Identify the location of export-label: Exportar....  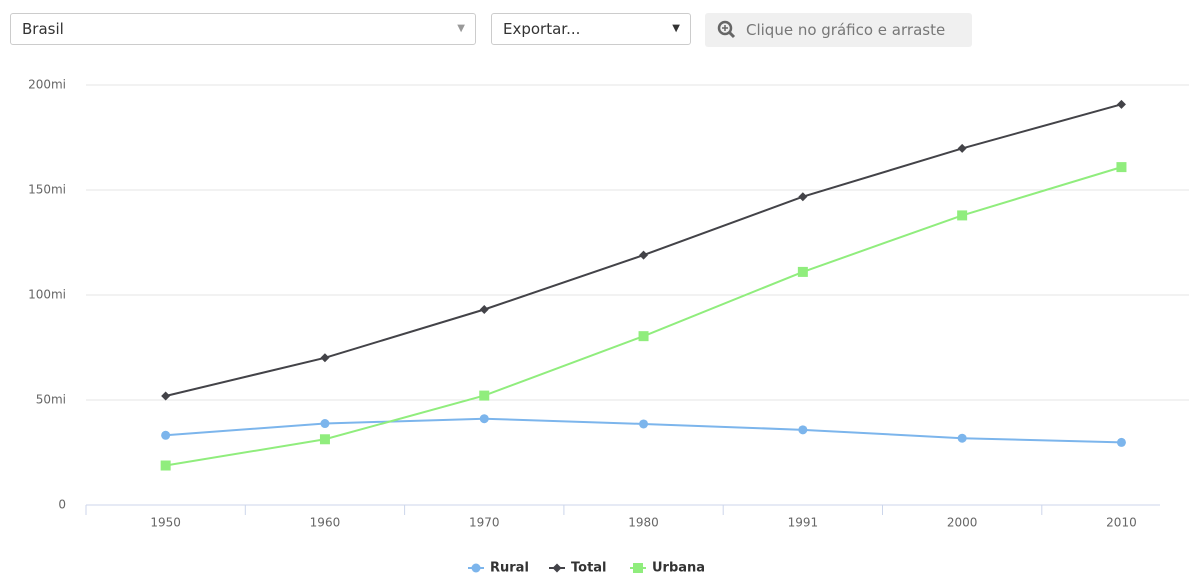
(542, 29).